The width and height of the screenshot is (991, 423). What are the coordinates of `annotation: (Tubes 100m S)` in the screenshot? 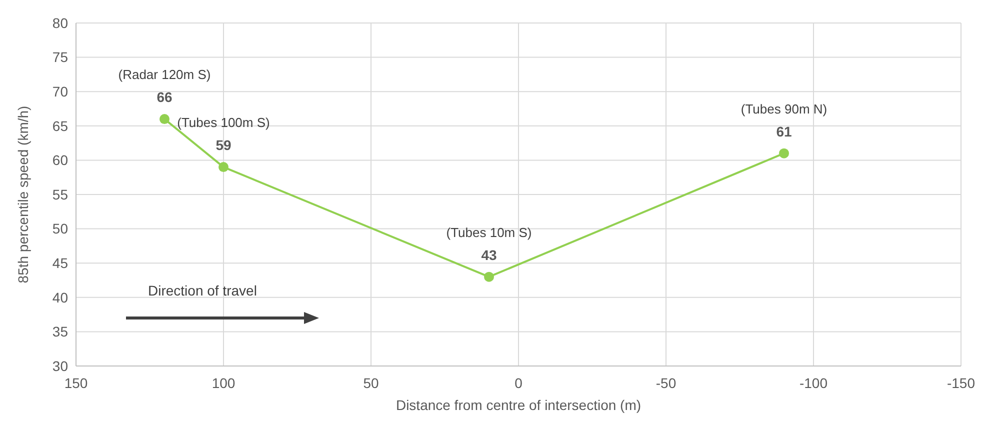 It's located at (223, 122).